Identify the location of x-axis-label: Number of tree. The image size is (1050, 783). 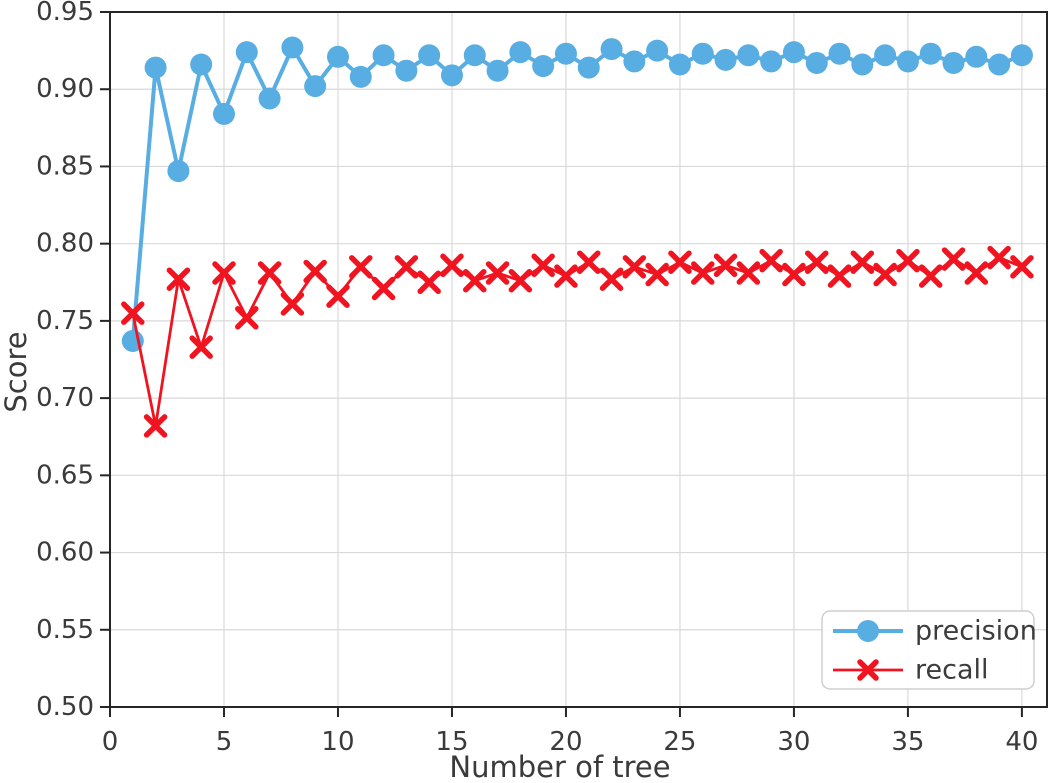
(559, 766).